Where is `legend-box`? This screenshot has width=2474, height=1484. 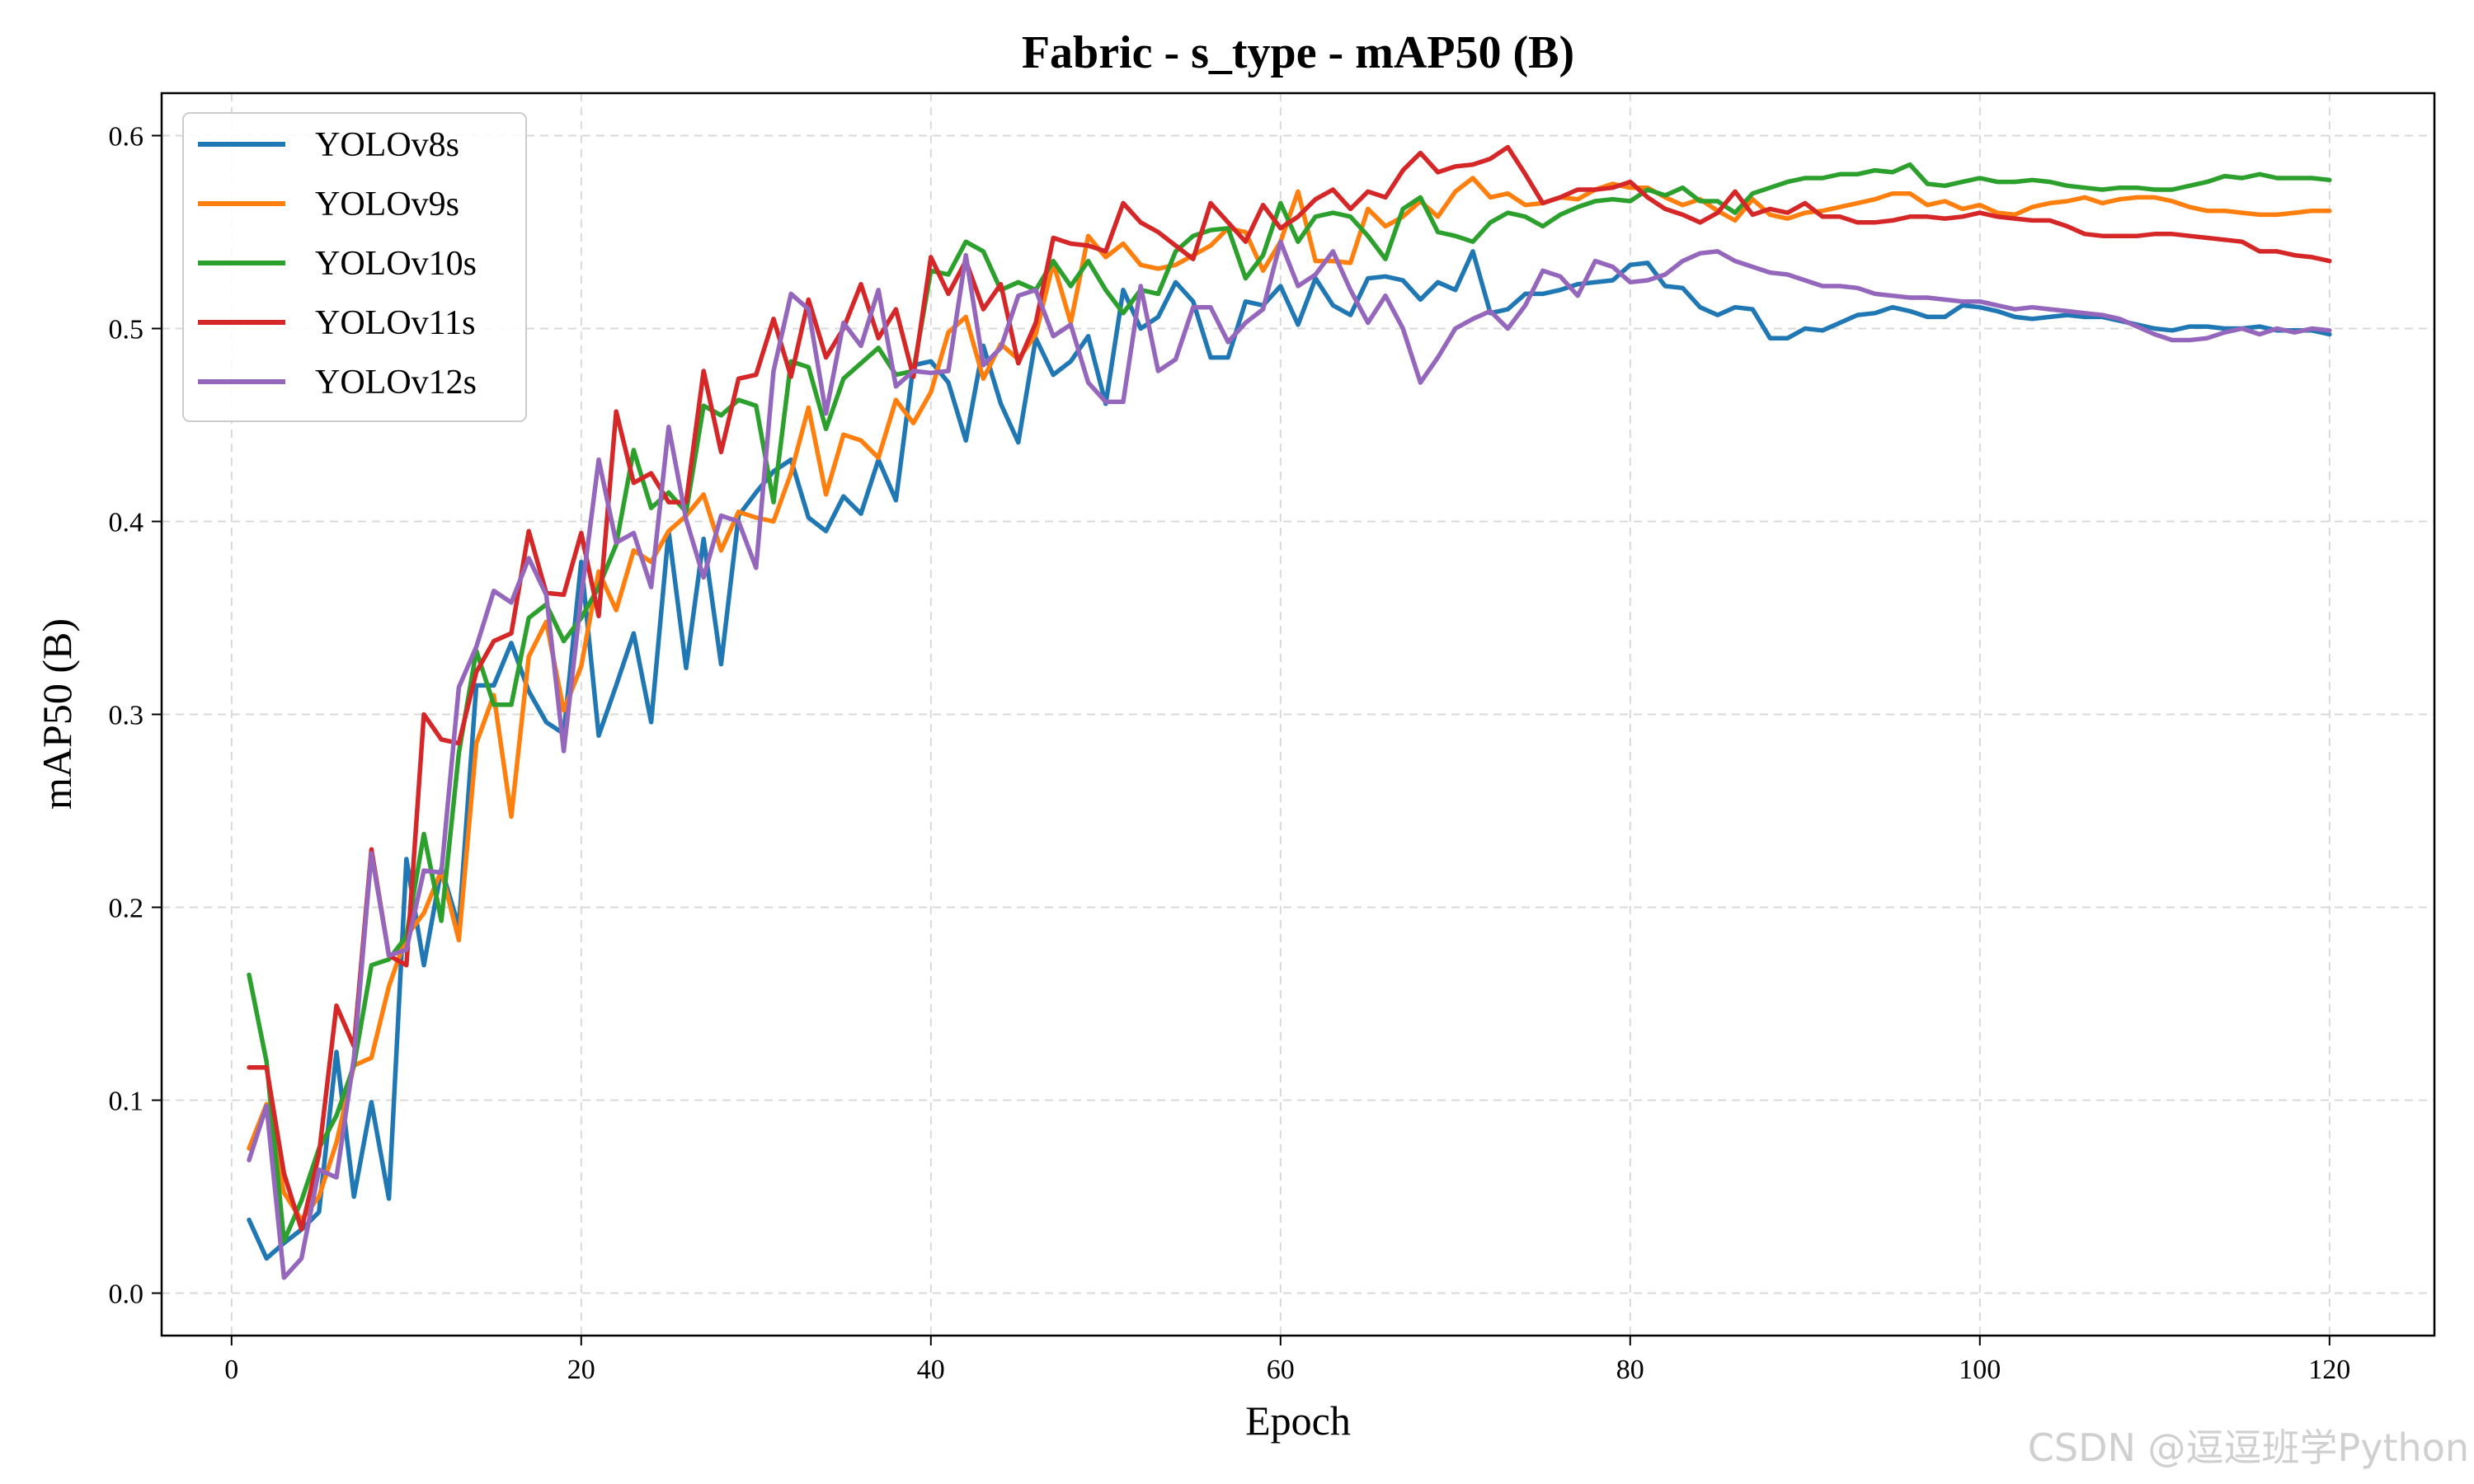 legend-box is located at coordinates (354, 267).